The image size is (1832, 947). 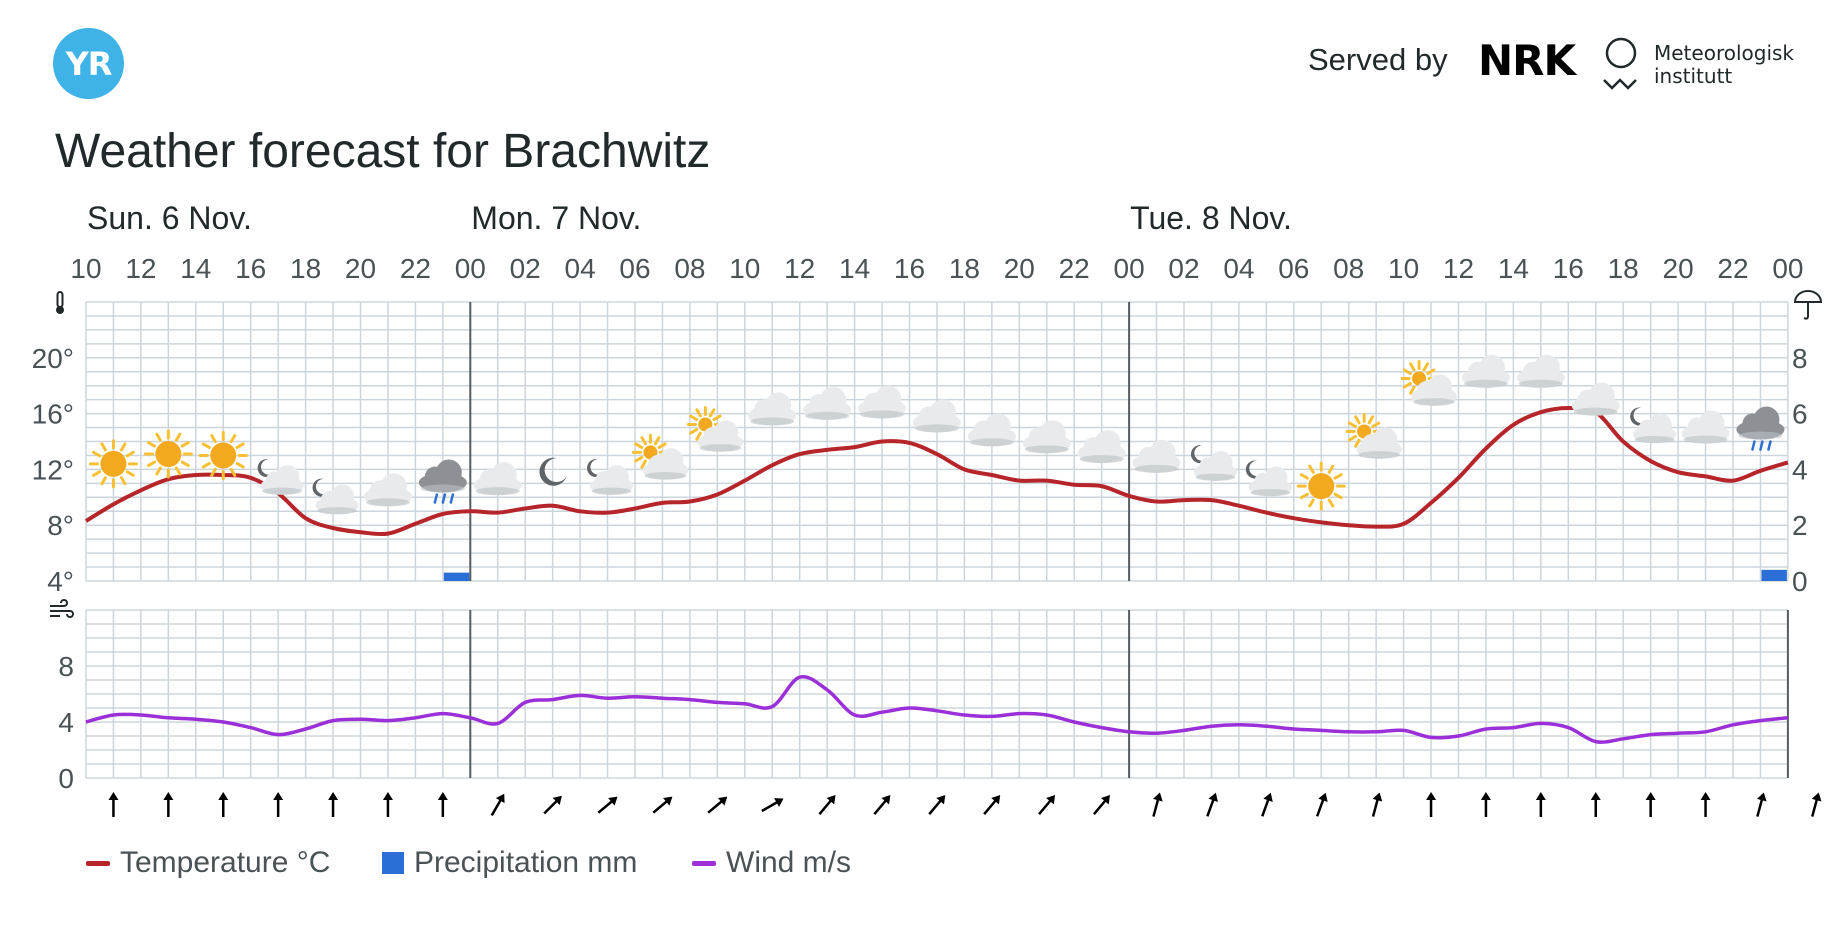 What do you see at coordinates (60, 525) in the screenshot?
I see `temperature-tick-label: 8°` at bounding box center [60, 525].